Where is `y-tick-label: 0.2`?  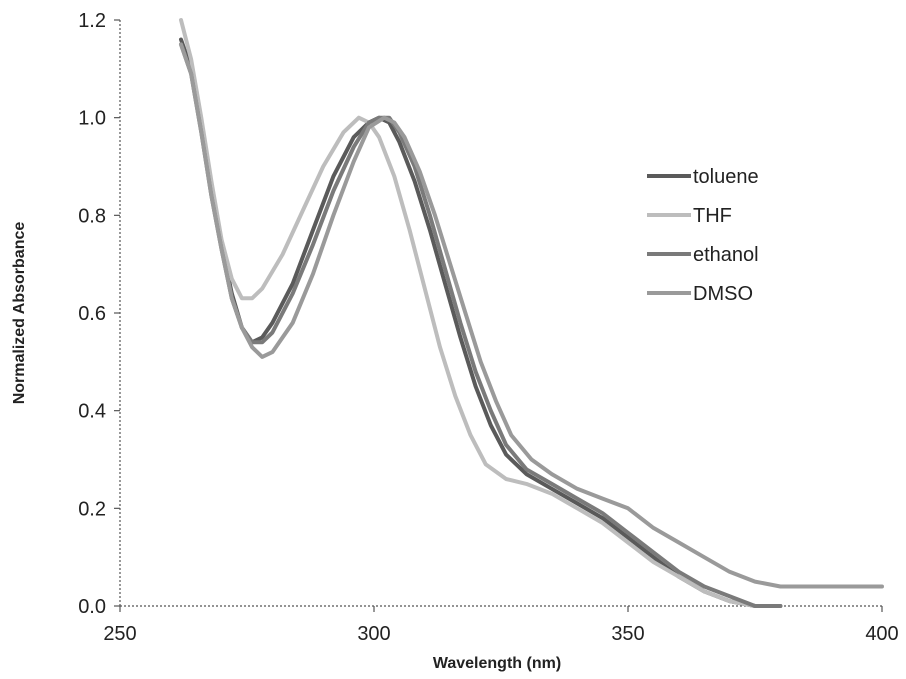
y-tick-label: 0.2 is located at coordinates (92, 509).